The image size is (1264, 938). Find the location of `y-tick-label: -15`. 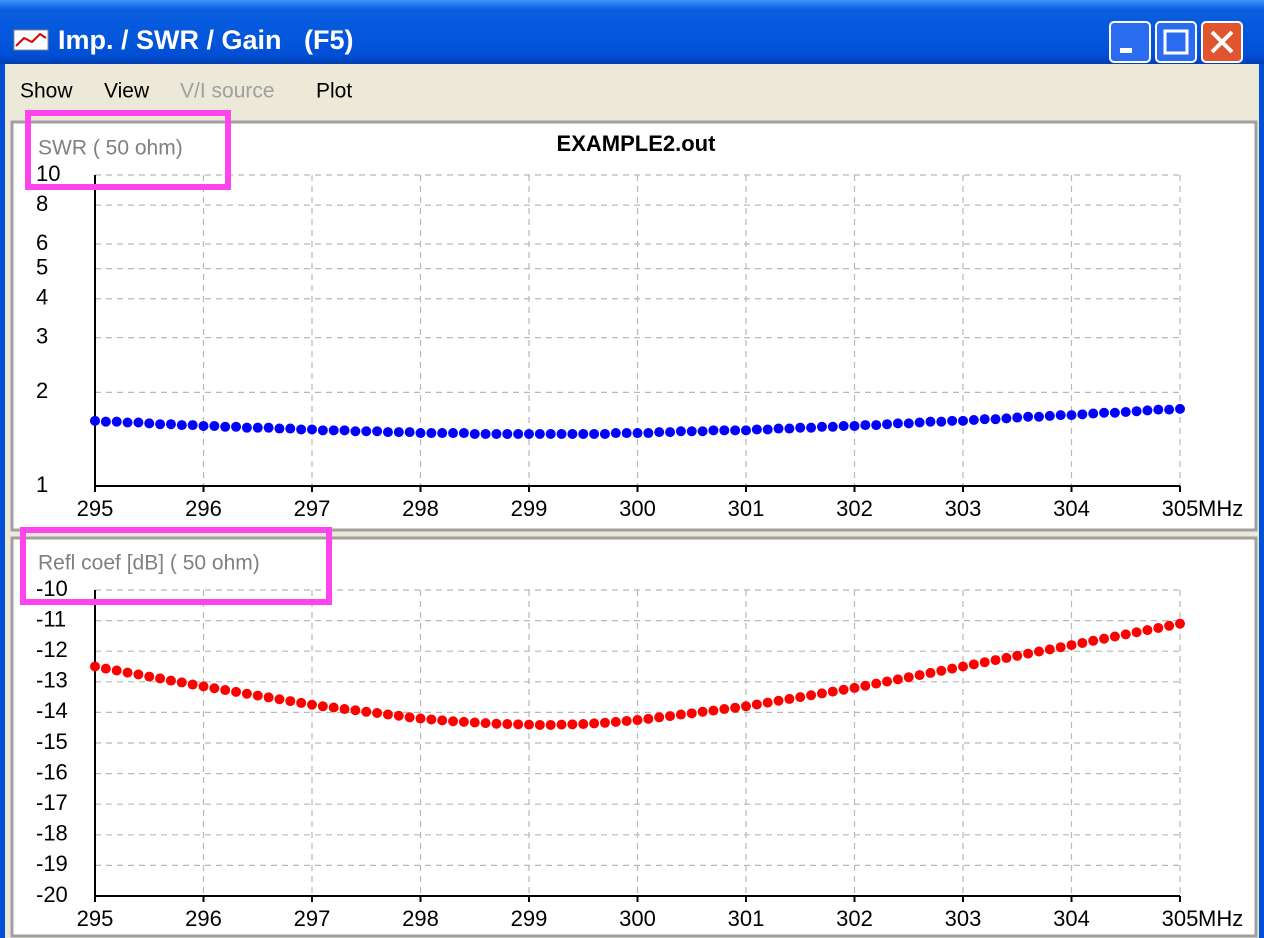

y-tick-label: -15 is located at coordinates (52, 741).